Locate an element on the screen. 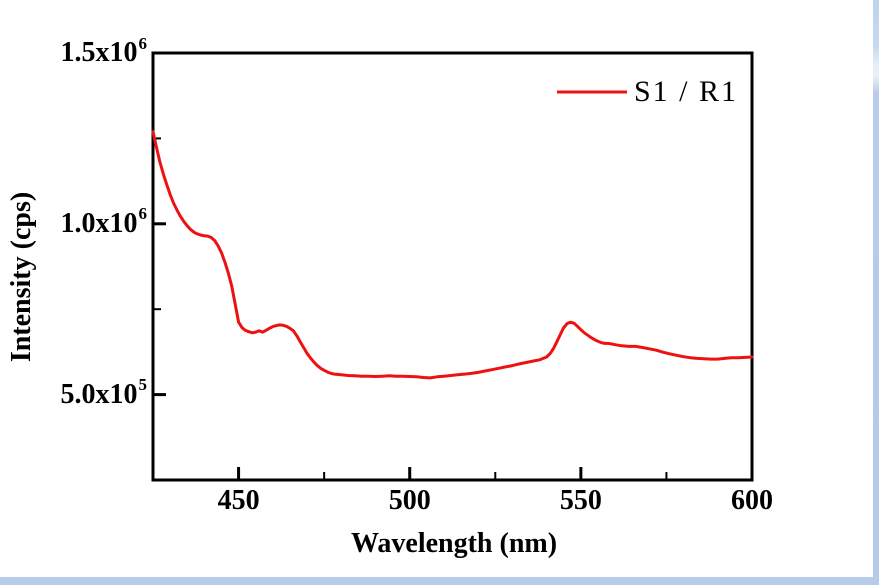 The height and width of the screenshot is (585, 879). window-border-bottom is located at coordinates (439, 581).